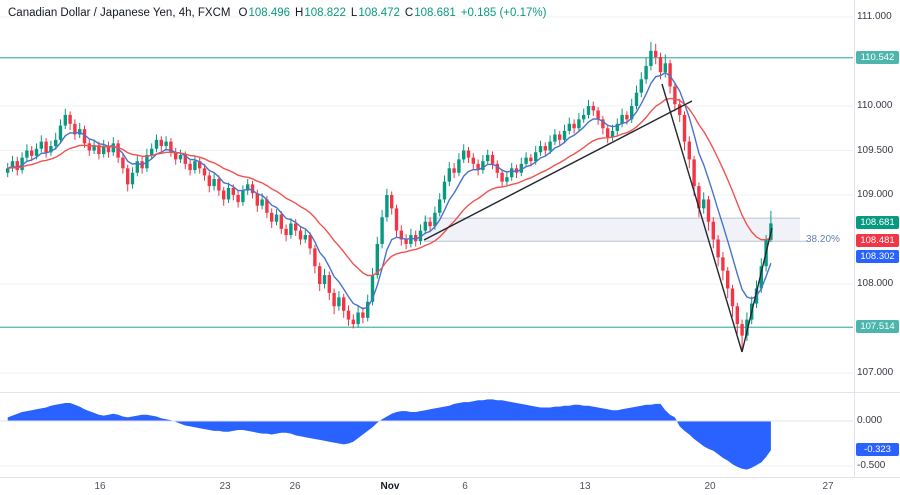  Describe the element at coordinates (877, 57) in the screenshot. I see `upper-level-badge: 110.542` at that location.